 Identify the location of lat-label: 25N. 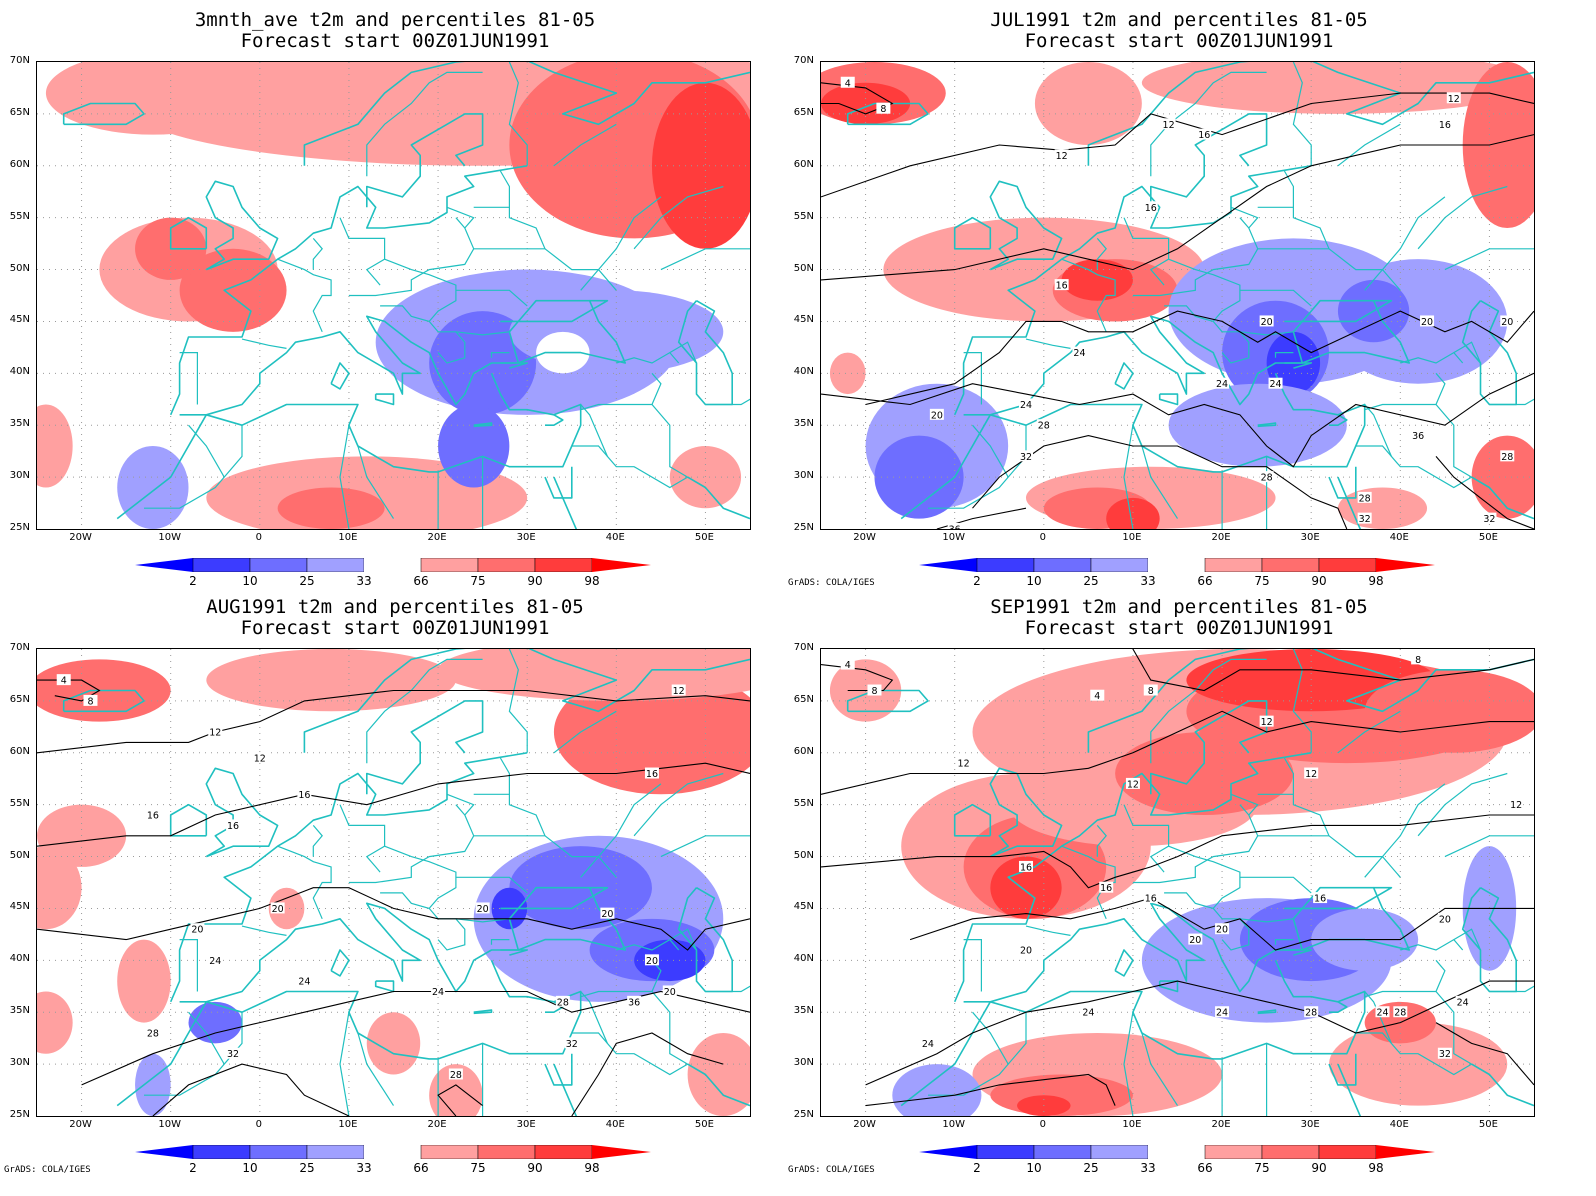
(19, 1114).